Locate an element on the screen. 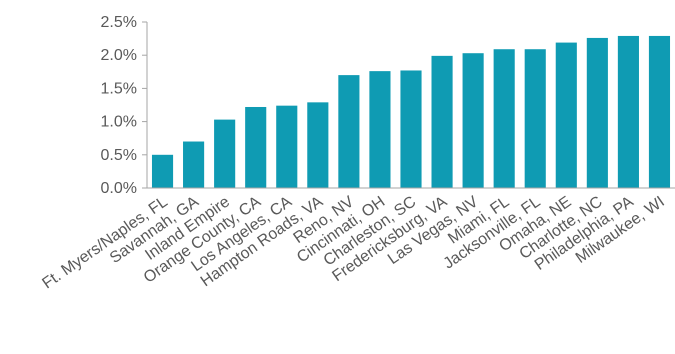 The image size is (675, 354). y-tick-label: 2.5% is located at coordinates (119, 22).